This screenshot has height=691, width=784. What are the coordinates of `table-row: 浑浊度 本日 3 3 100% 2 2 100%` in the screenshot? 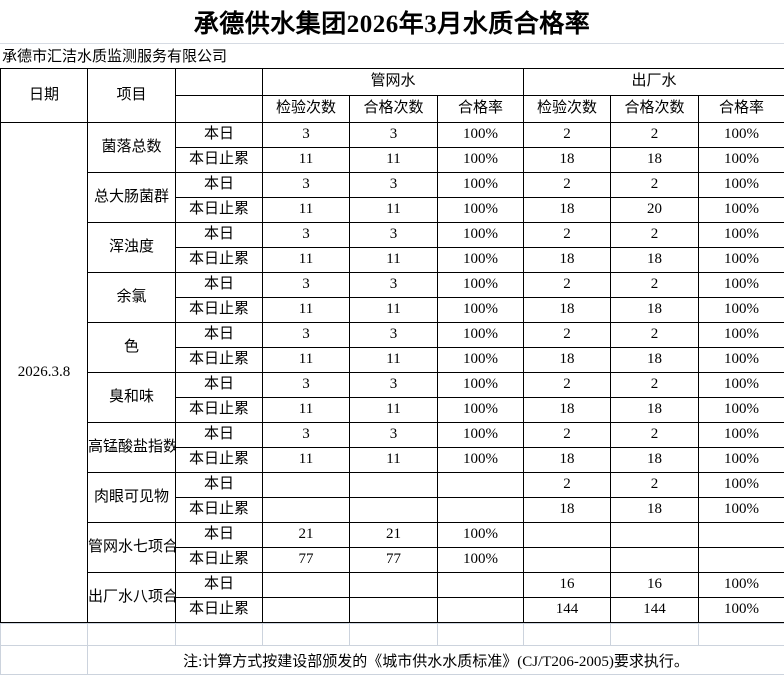 It's located at (392, 247).